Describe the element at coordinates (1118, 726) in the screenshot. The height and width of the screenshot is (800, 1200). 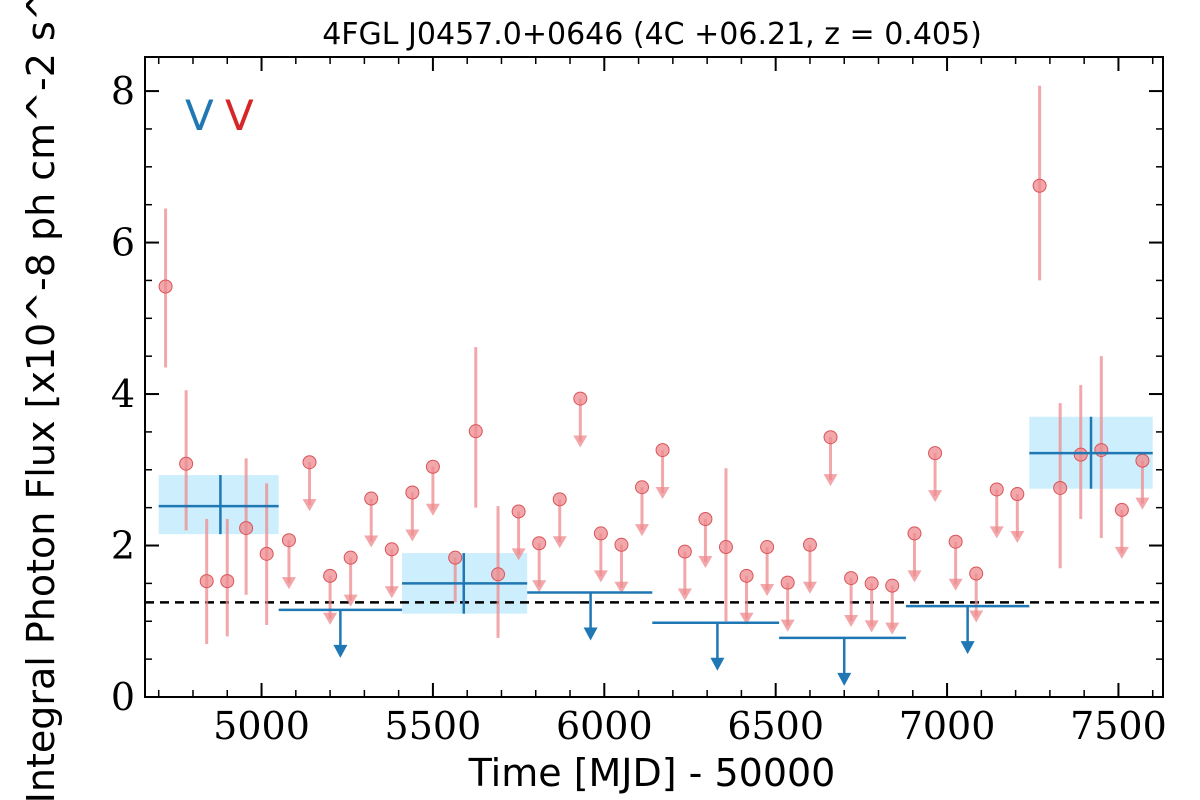
I see `x-tick-label-5: 7500` at that location.